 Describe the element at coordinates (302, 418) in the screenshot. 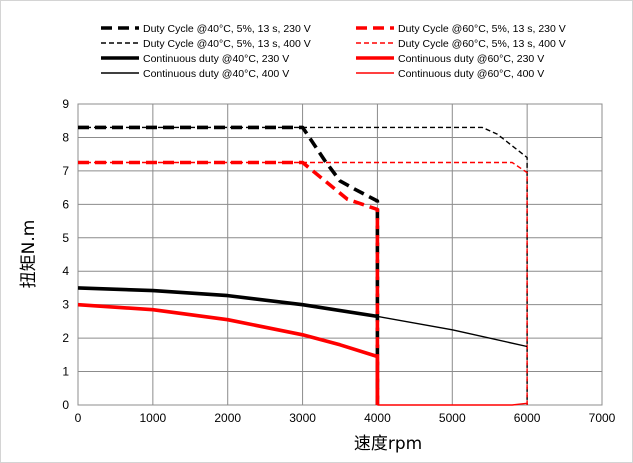

I see `x-tick-label: 3000` at that location.